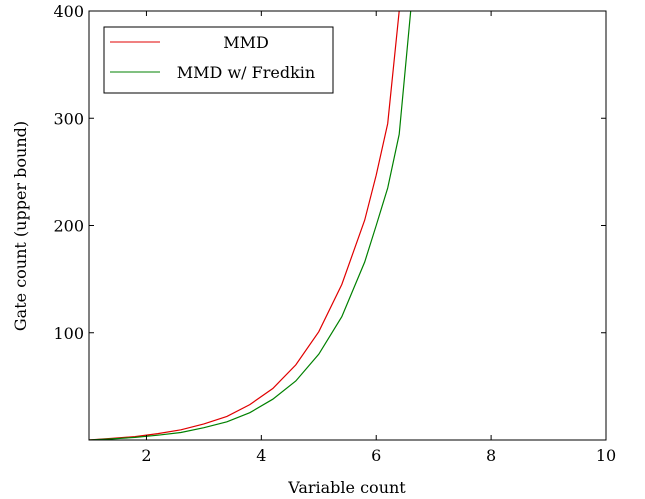 The height and width of the screenshot is (499, 645). I want to click on legend-label-mmd-fredkin: MMD w/ Fredkin, so click(246, 72).